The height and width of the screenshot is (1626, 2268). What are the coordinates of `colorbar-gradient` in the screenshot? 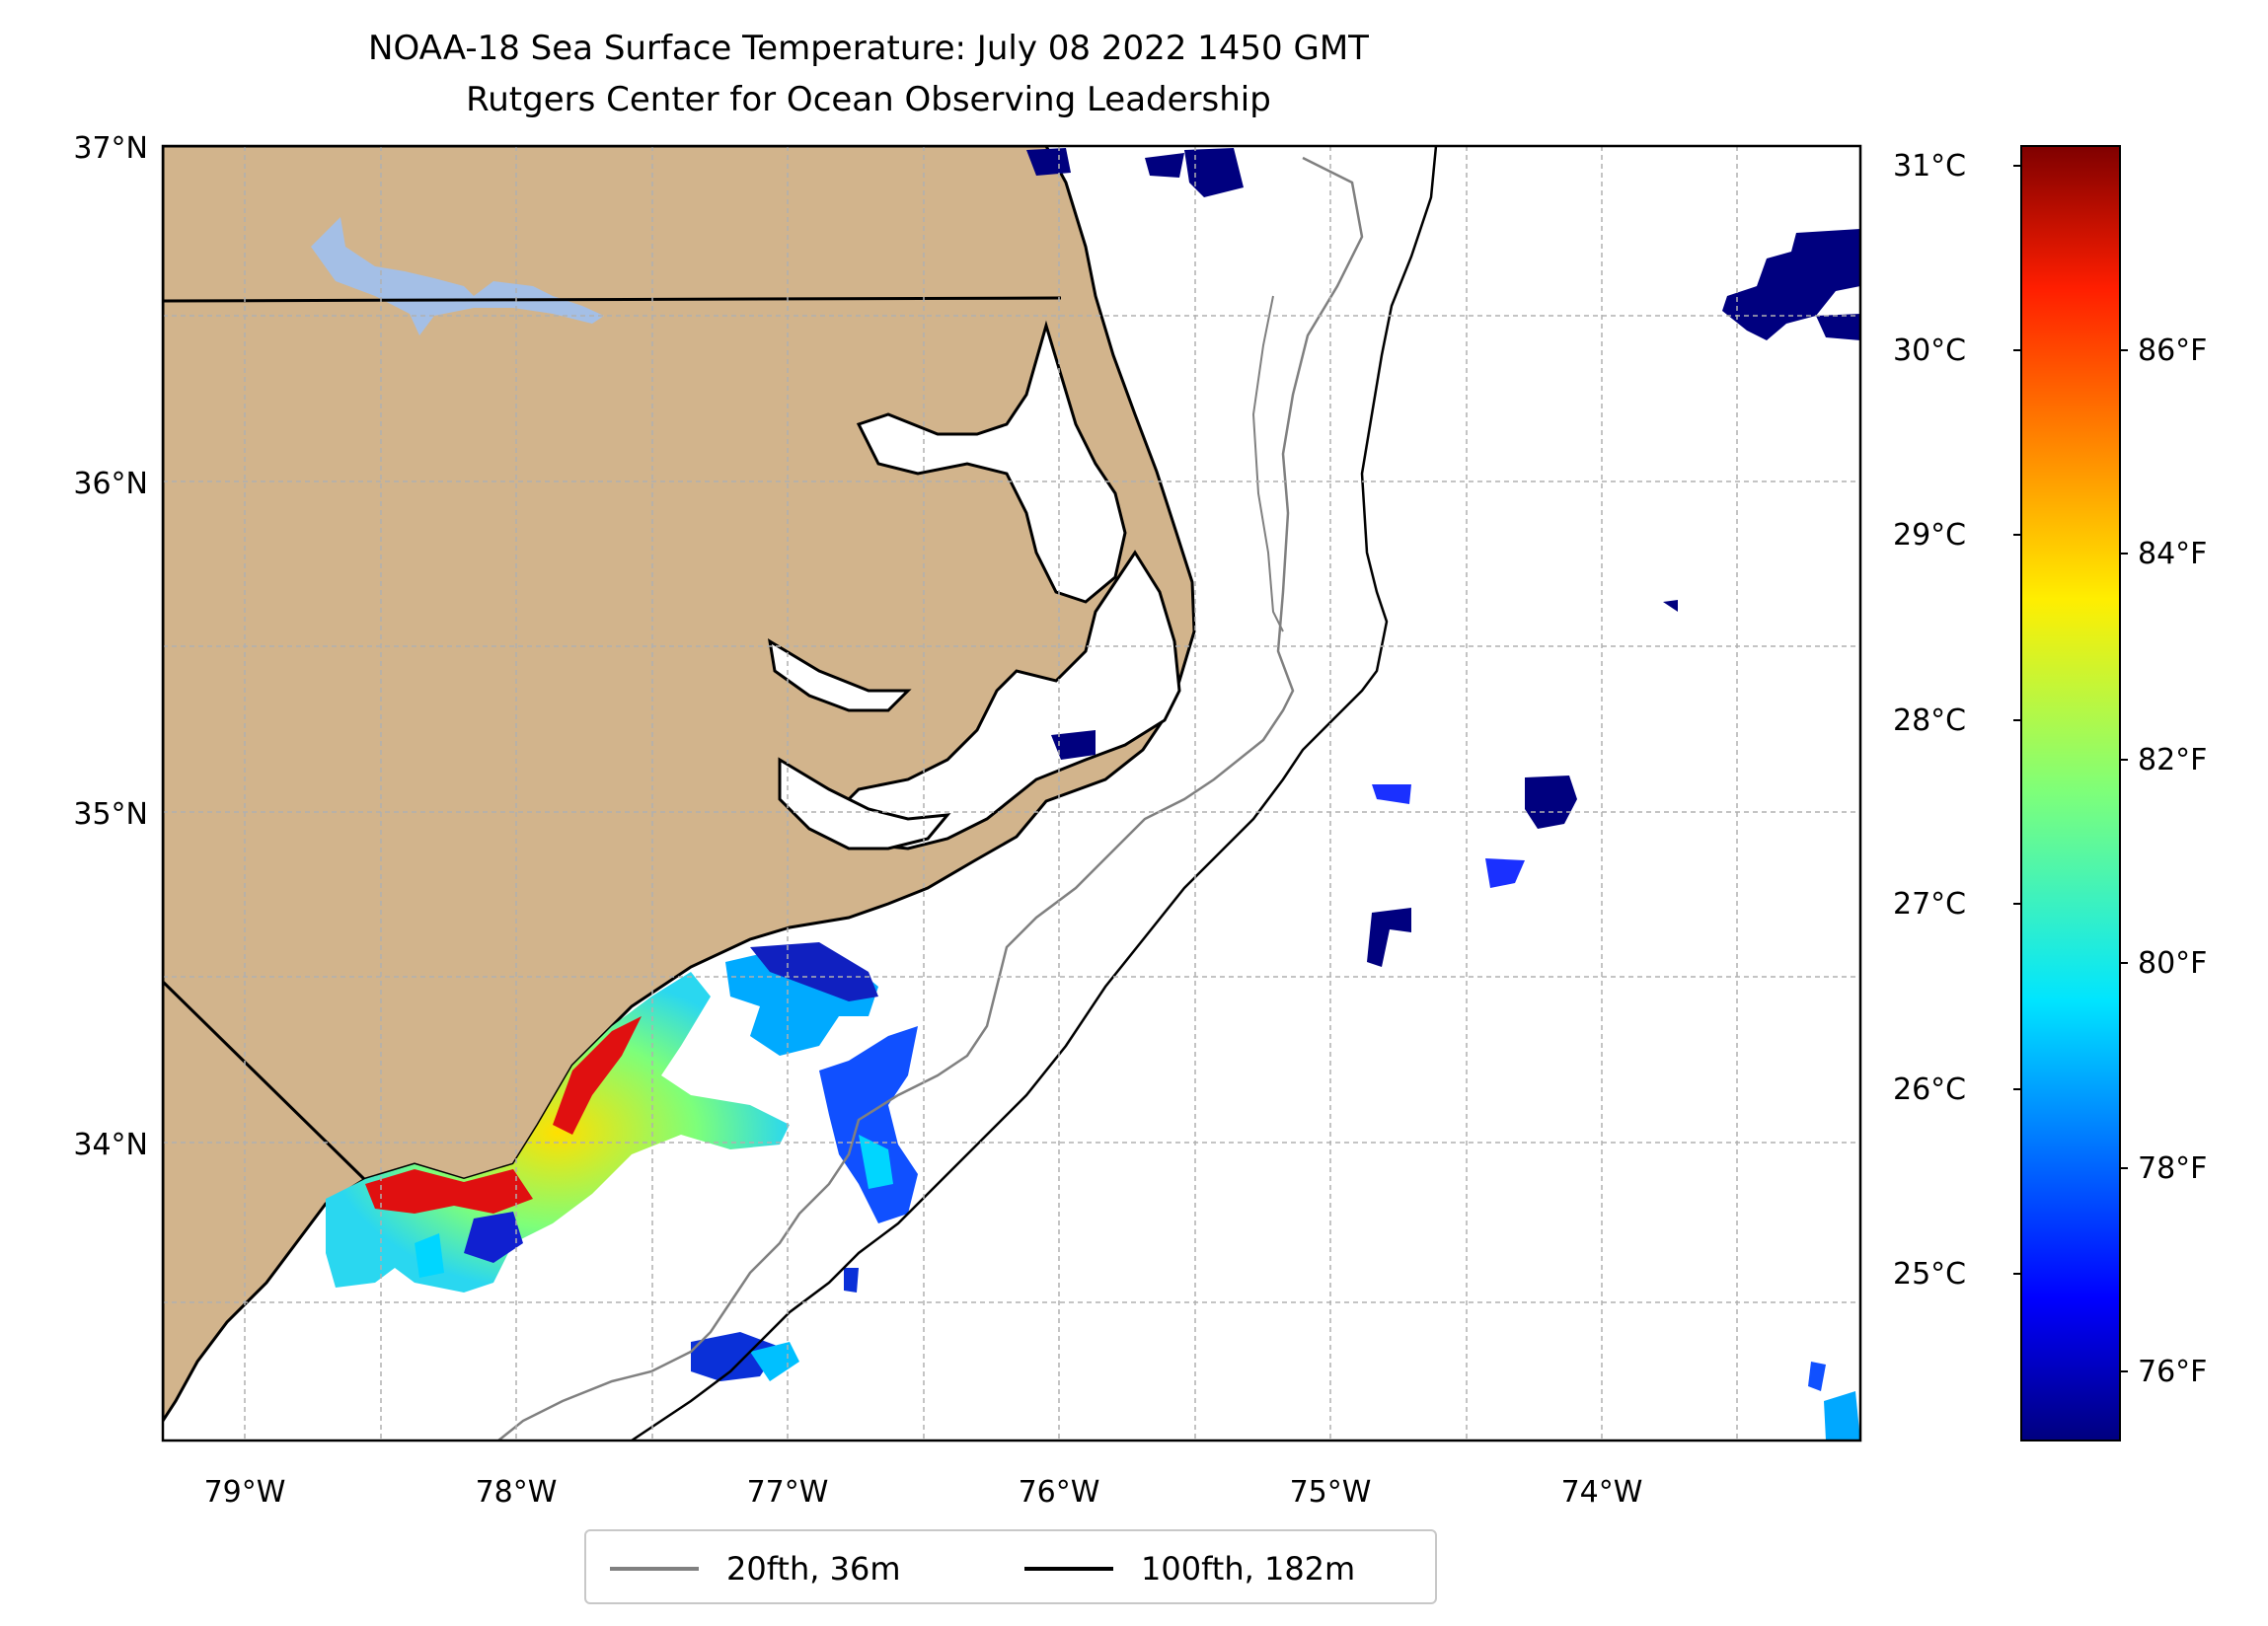 It's located at (2071, 793).